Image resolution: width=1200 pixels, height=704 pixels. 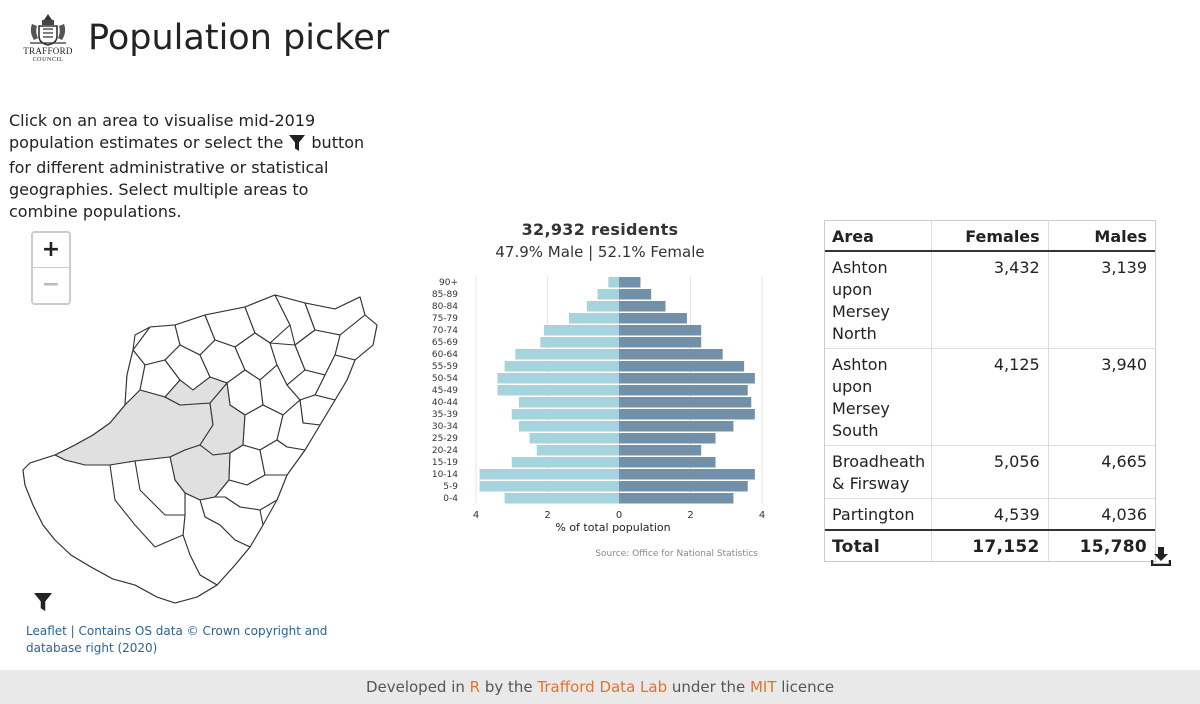 I want to click on footer-text-2: by the, so click(x=509, y=687).